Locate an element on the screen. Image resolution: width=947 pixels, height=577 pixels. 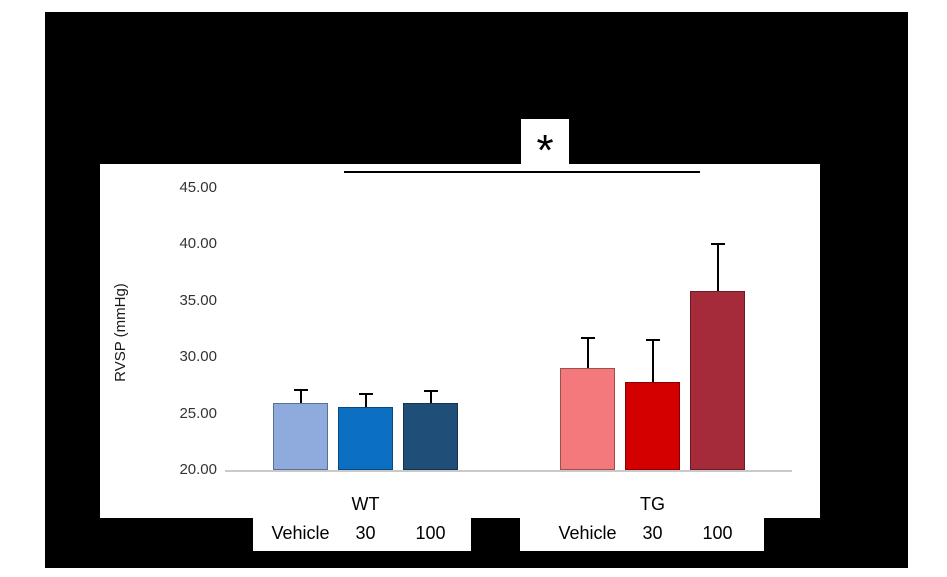
x-tick-label-wt-vehicle: Vehicle is located at coordinates (300, 533).